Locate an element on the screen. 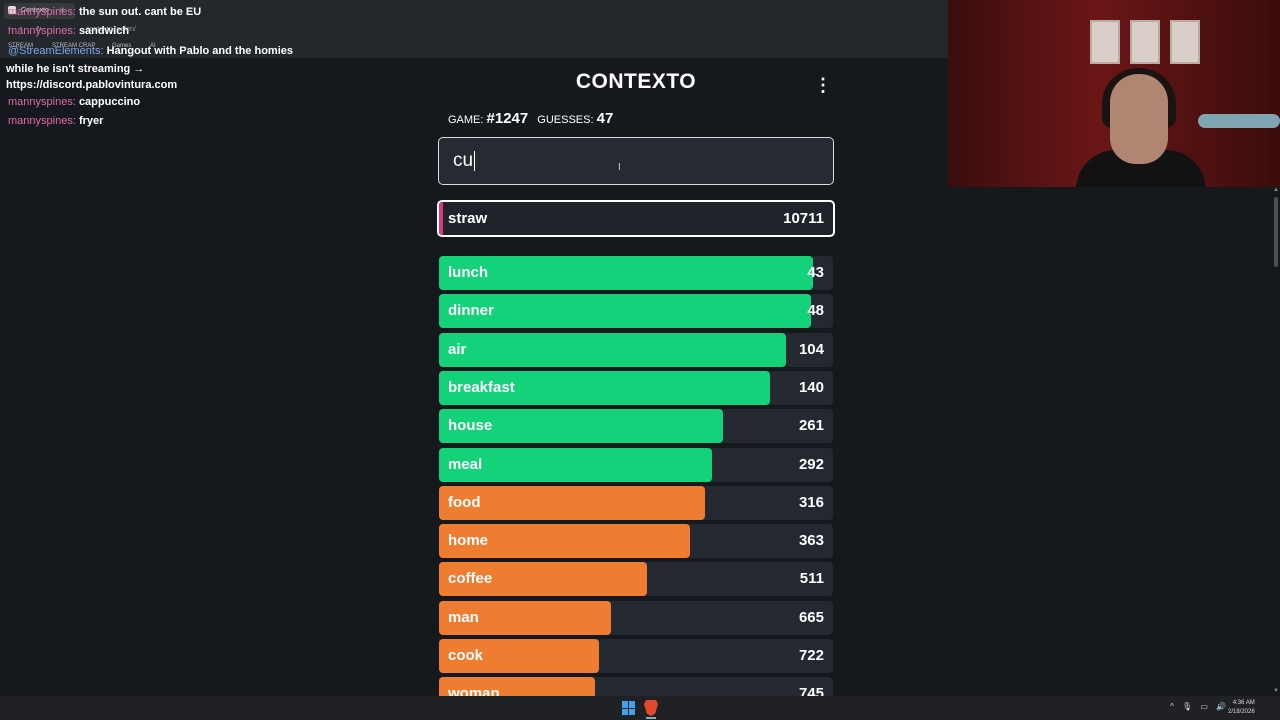  guess-row: man 665 is located at coordinates (636, 618).